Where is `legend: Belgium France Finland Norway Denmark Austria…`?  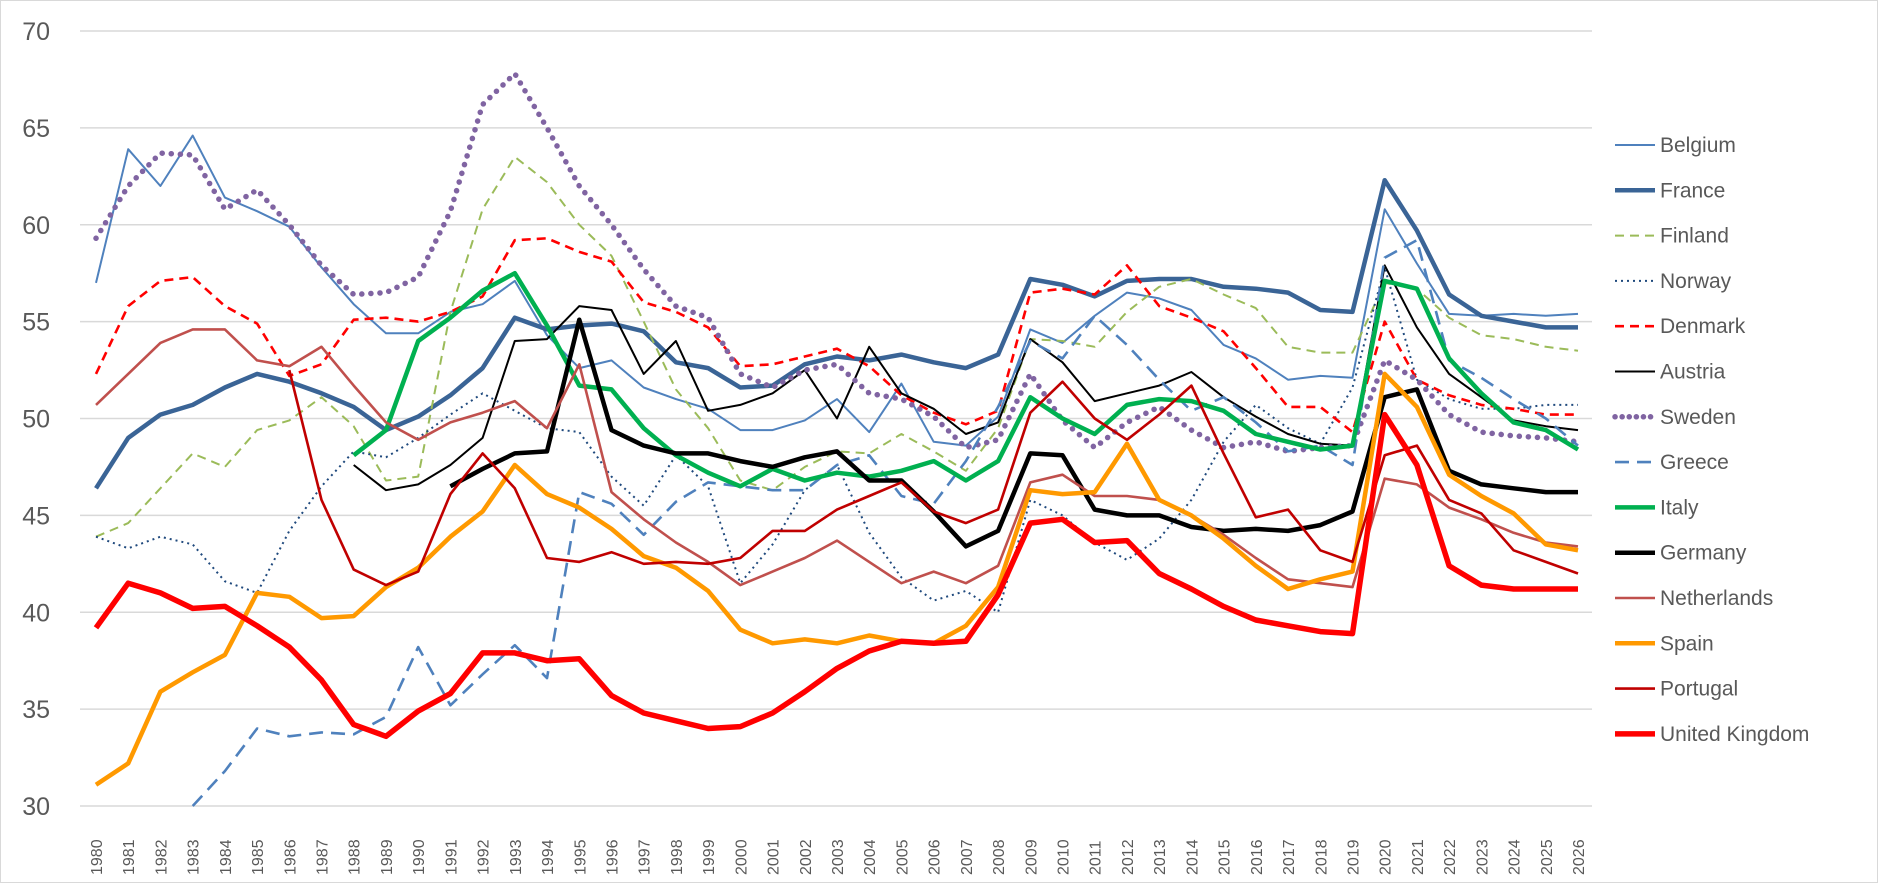
legend: Belgium France Finland Norway Denmark Austria… is located at coordinates (1710, 440).